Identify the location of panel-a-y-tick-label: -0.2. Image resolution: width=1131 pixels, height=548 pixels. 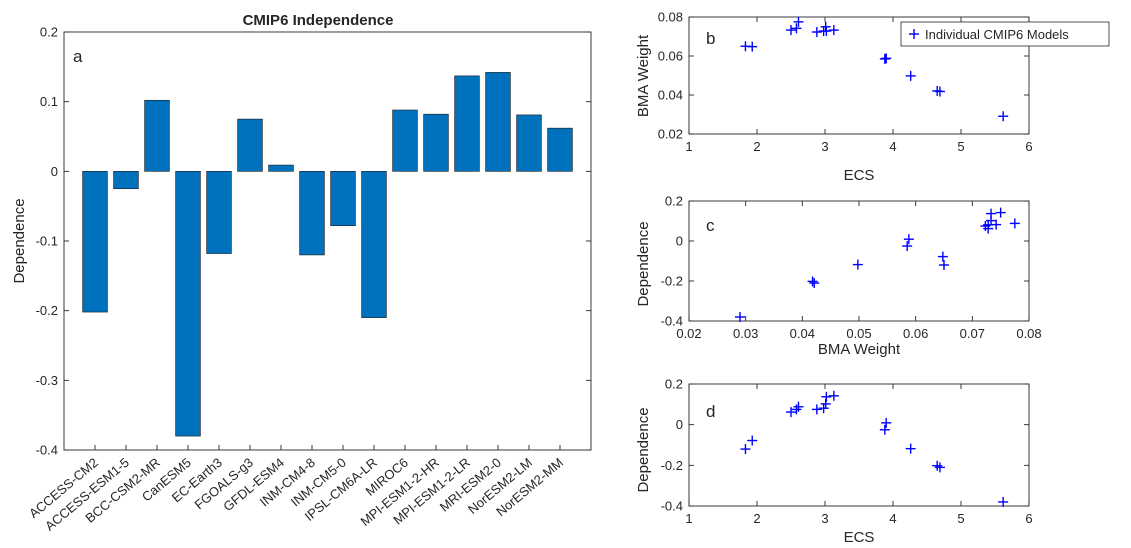
(47, 310).